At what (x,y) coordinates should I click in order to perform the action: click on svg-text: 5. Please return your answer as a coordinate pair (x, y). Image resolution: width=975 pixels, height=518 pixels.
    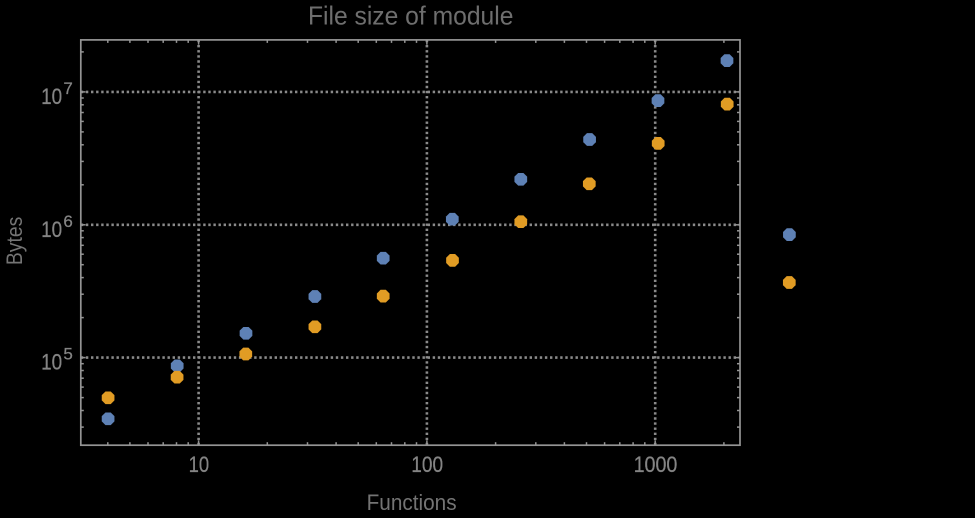
    Looking at the image, I should click on (67, 354).